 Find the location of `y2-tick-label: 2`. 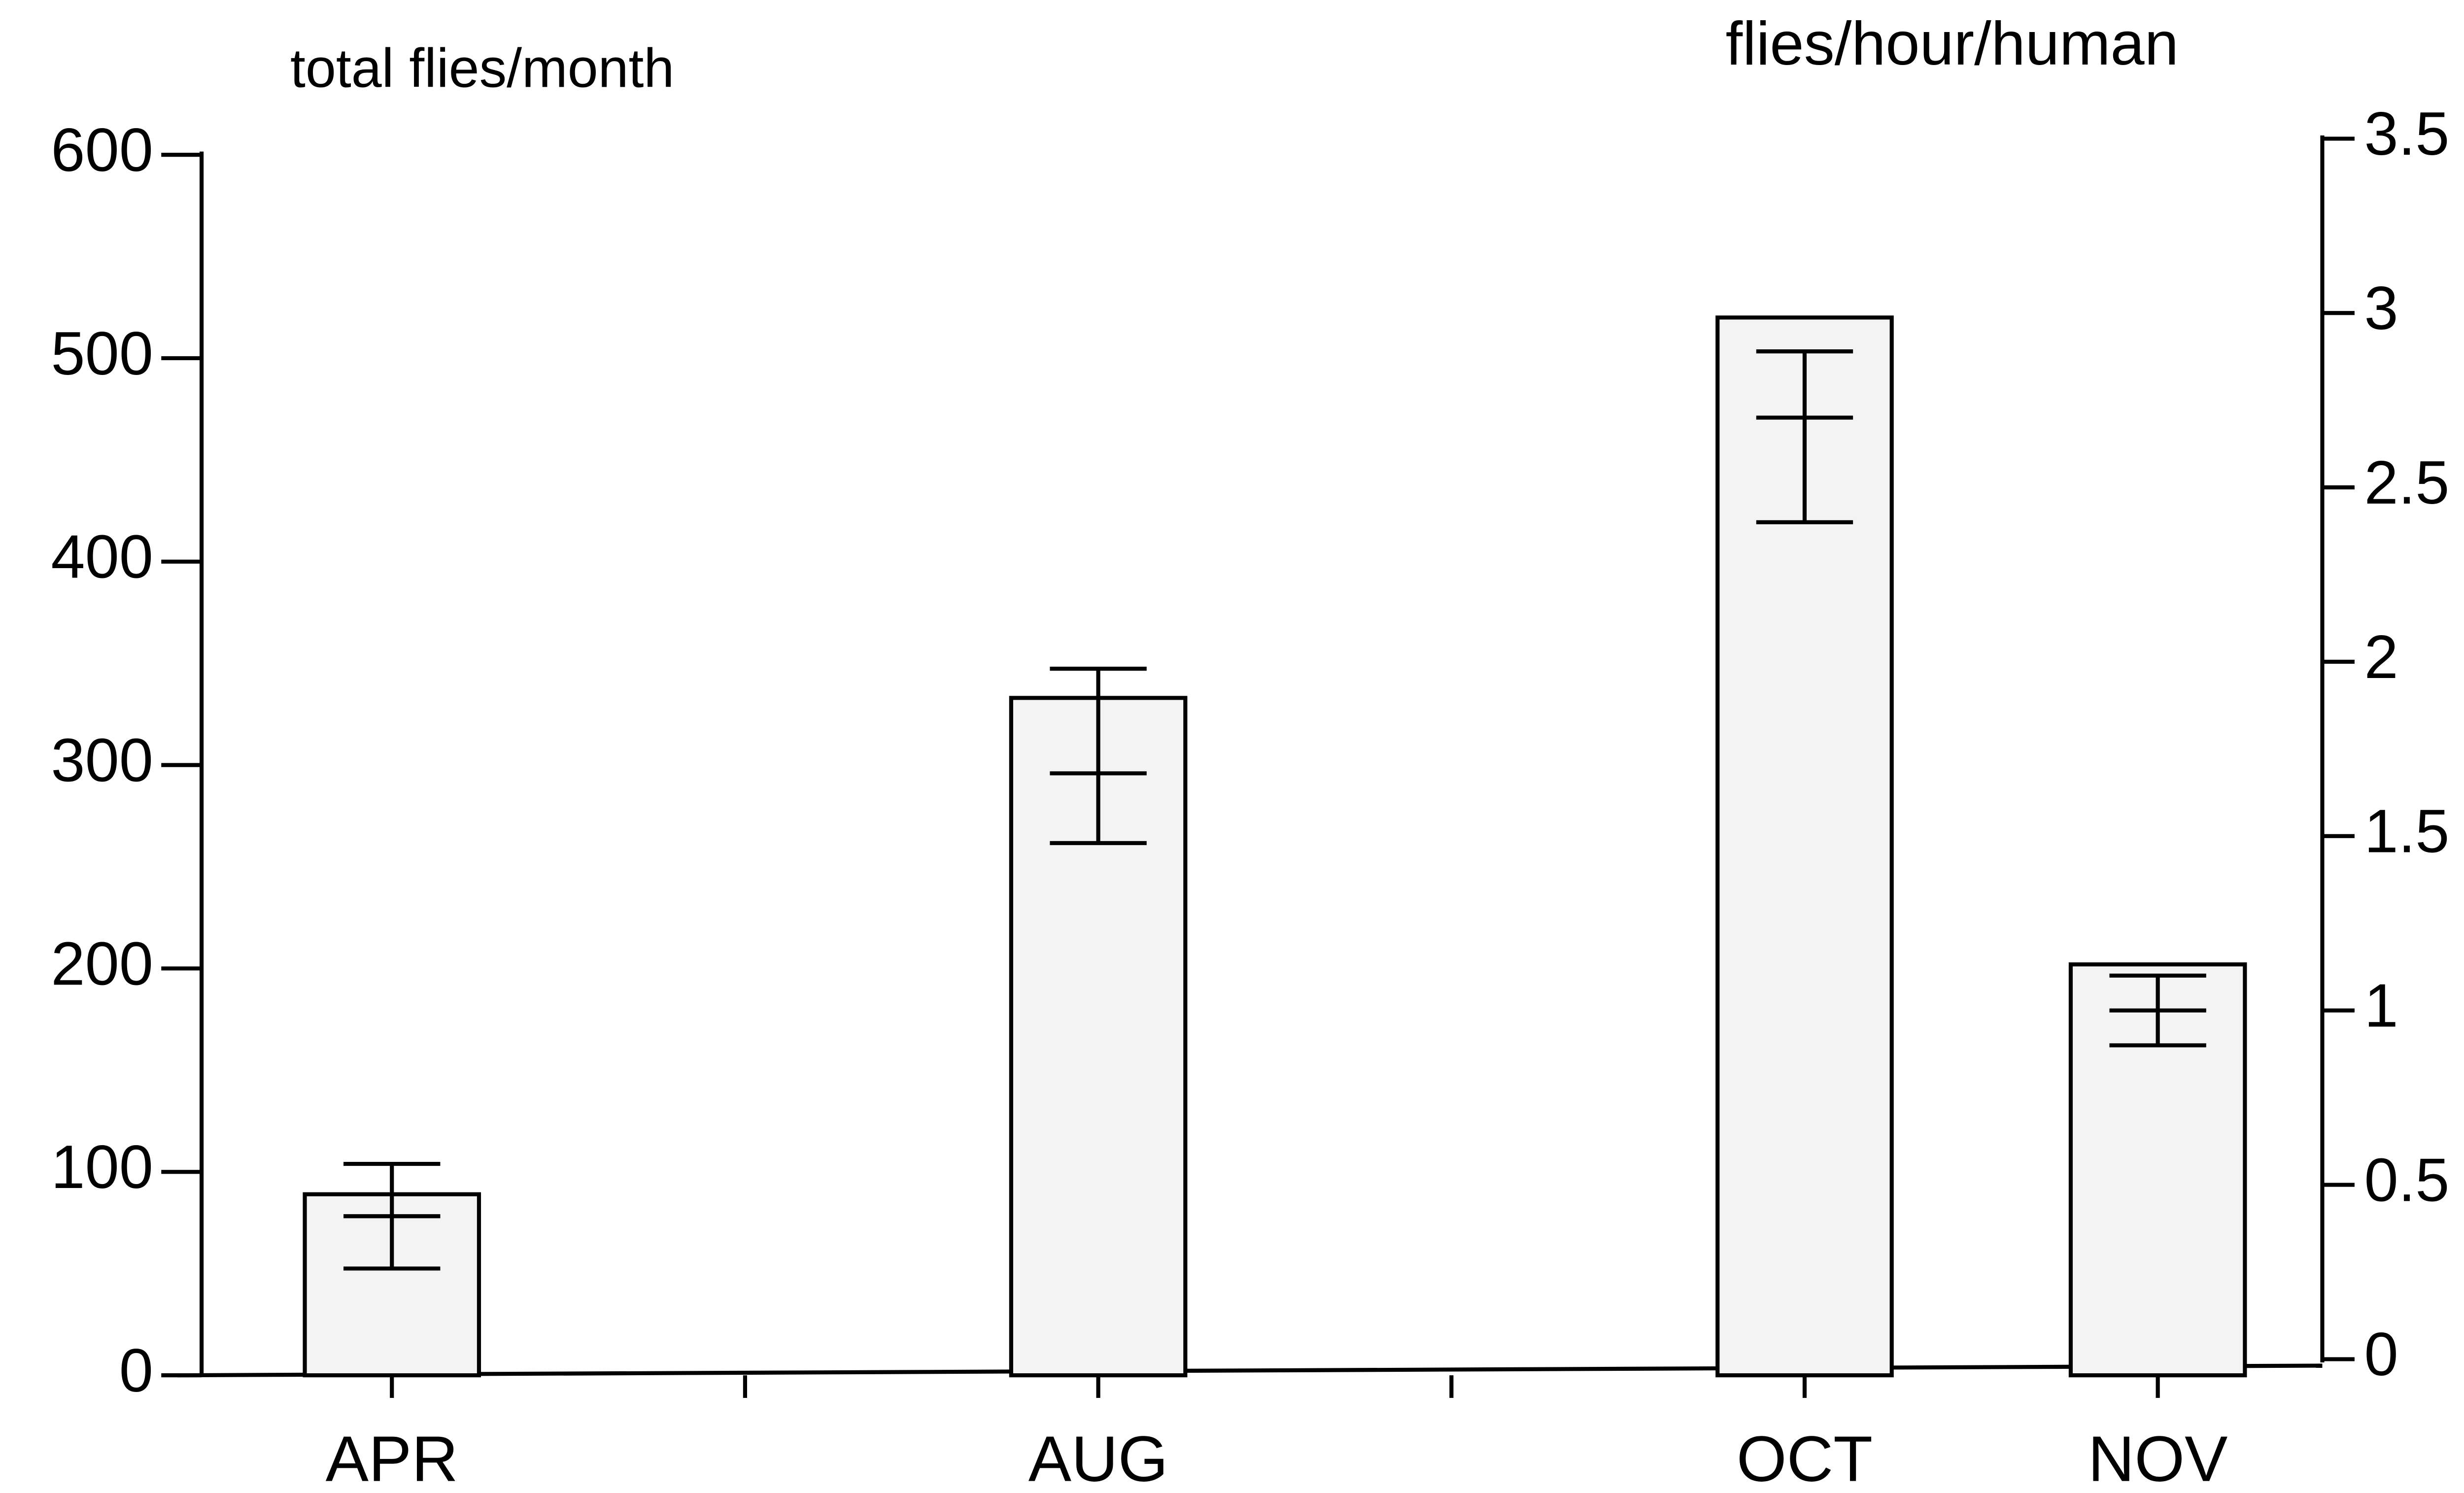

y2-tick-label: 2 is located at coordinates (2381, 657).